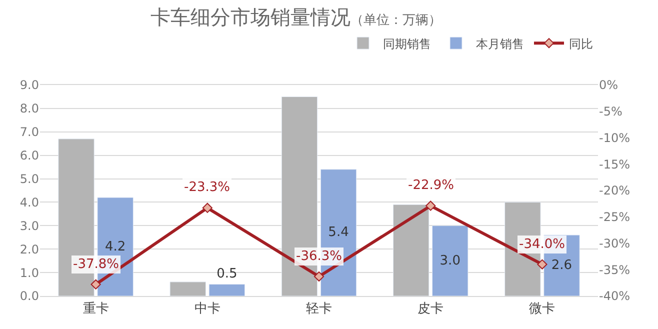 Image resolution: width=658 pixels, height=329 pixels. I want to click on y2-tick-label: -15%, so click(614, 164).